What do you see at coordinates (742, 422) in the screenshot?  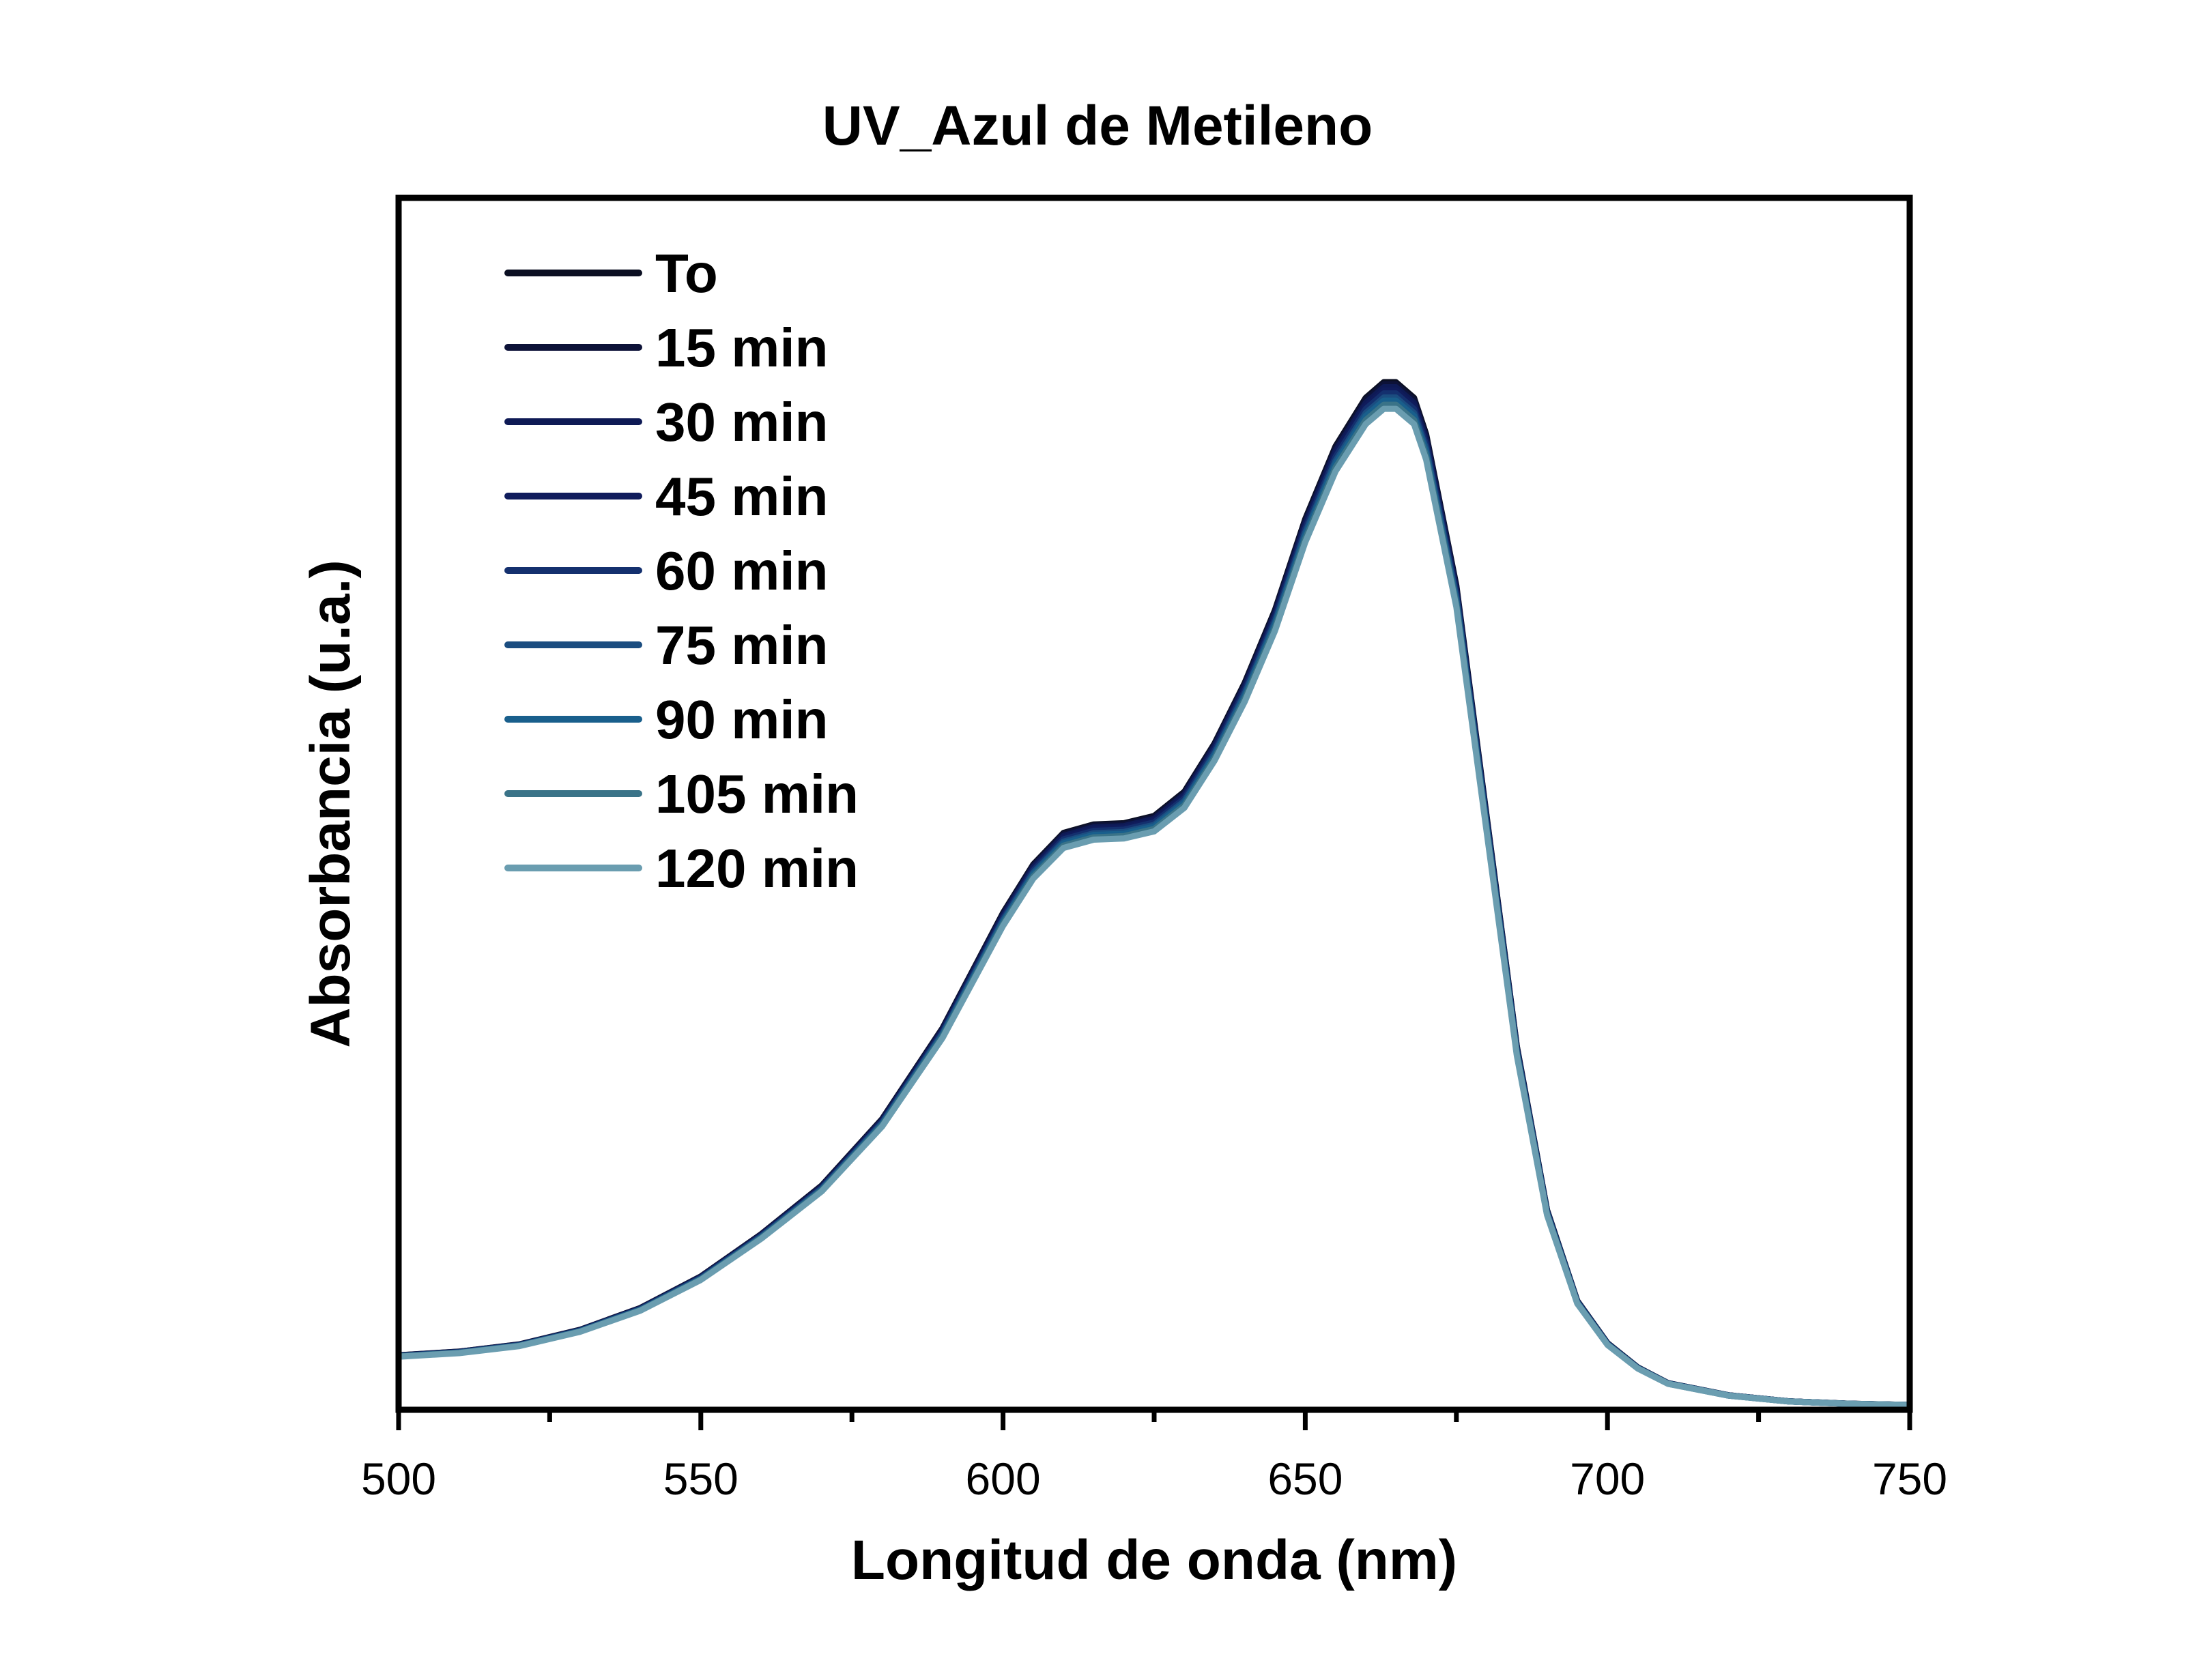 I see `legend-label: 30 min` at bounding box center [742, 422].